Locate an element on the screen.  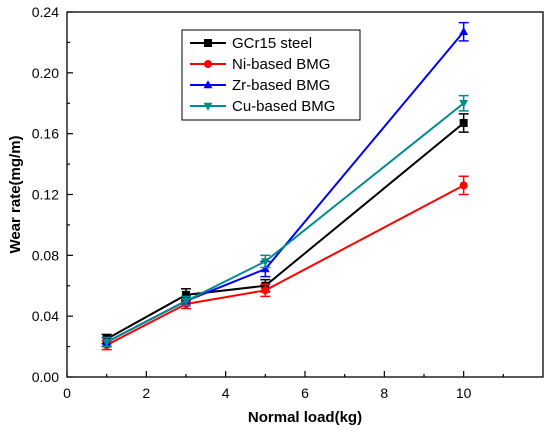
y-tick-label: 0.24 is located at coordinates (45, 12).